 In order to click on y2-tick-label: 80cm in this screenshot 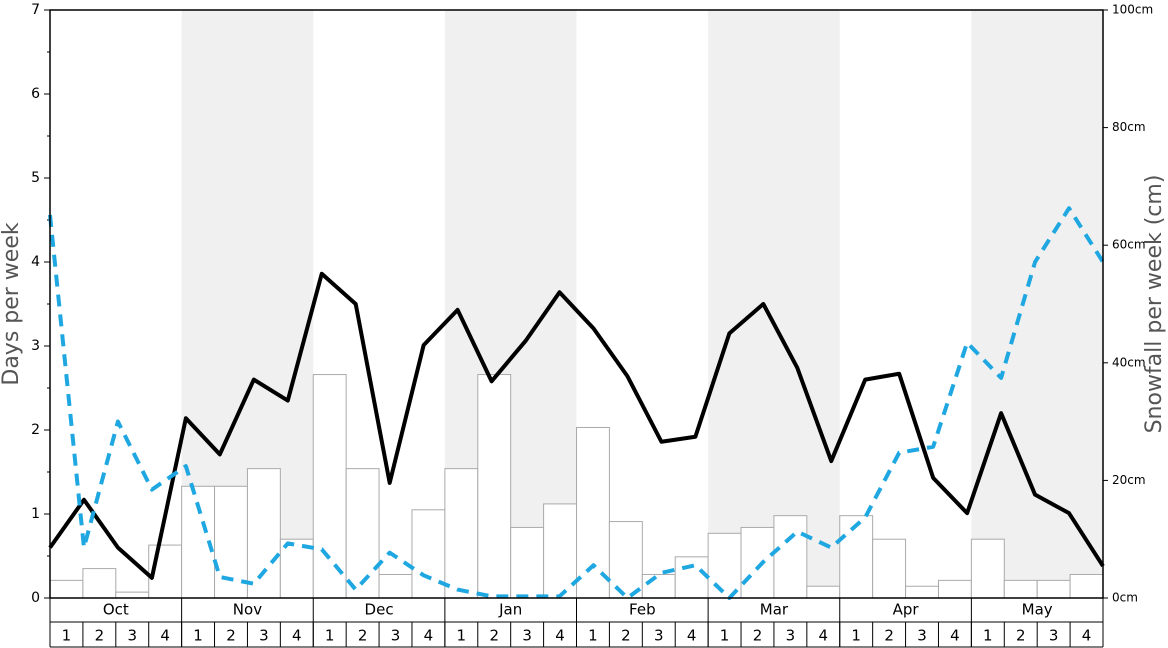, I will do `click(1129, 127)`.